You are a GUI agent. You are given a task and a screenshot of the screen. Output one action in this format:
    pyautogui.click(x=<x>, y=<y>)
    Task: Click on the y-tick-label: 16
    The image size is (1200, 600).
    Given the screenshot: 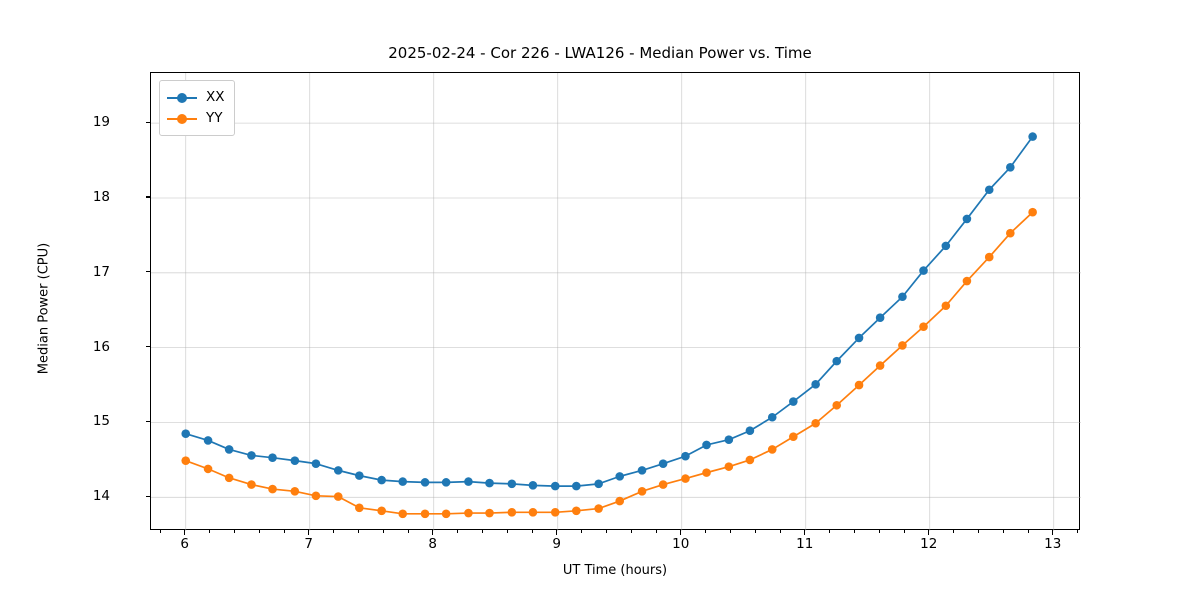 What is the action you would take?
    pyautogui.click(x=101, y=346)
    